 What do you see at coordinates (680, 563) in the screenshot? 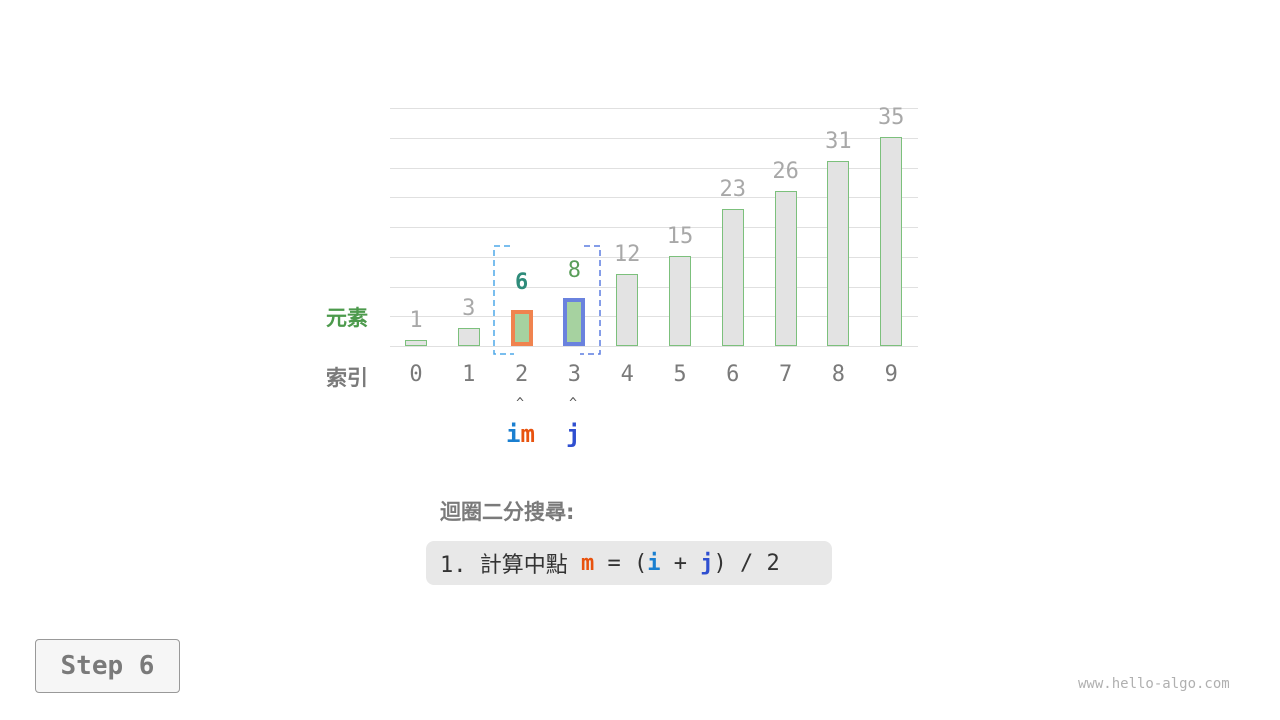
I see `code-plus: +` at bounding box center [680, 563].